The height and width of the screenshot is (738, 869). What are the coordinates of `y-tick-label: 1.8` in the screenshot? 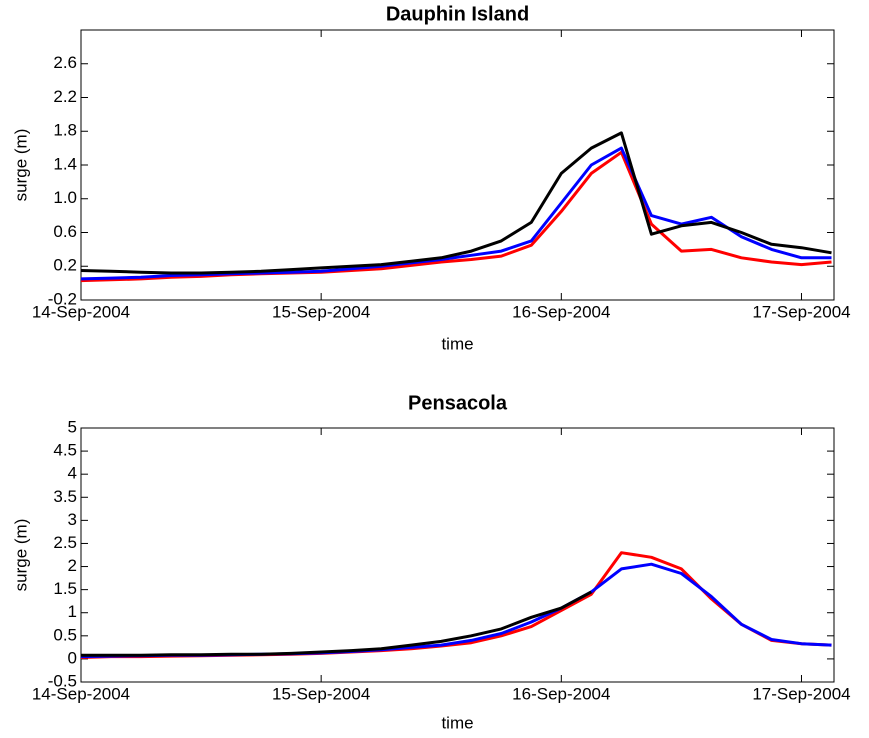 It's located at (65, 130).